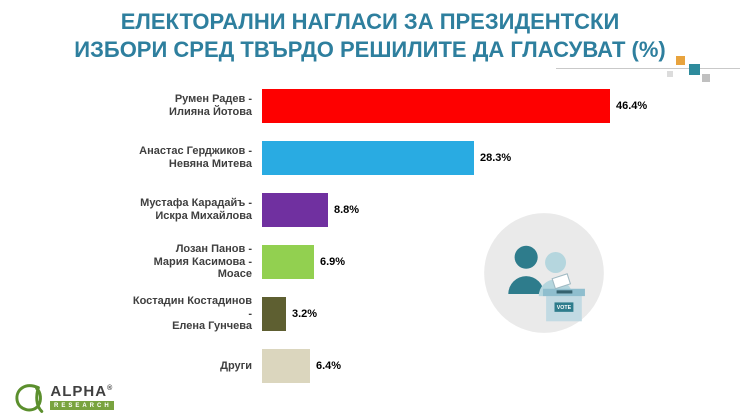 This screenshot has height=420, width=740. What do you see at coordinates (210, 105) in the screenshot?
I see `category-label: Румен Радев - Илияна Йотова` at bounding box center [210, 105].